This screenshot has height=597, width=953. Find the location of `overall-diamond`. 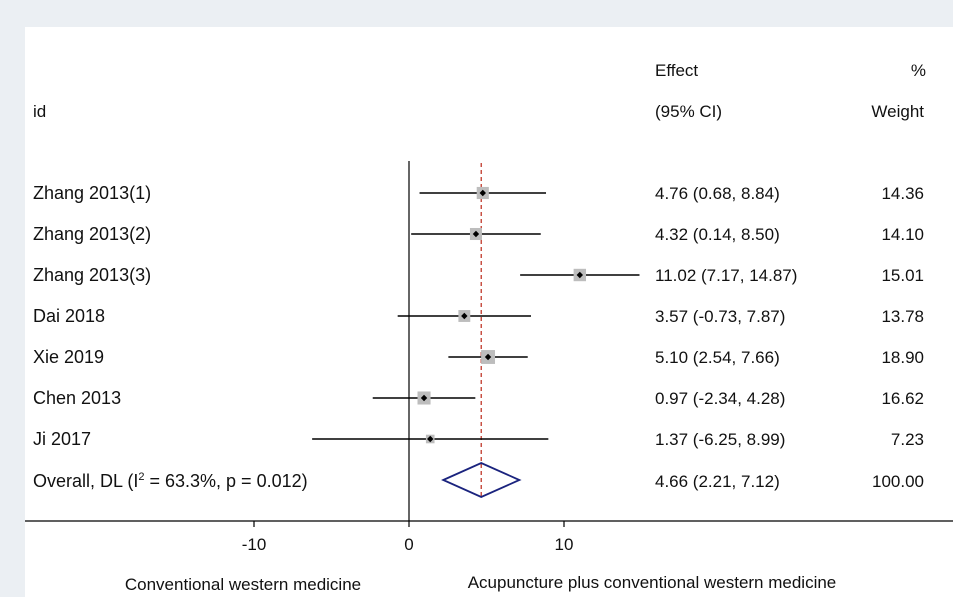

overall-diamond is located at coordinates (481, 480).